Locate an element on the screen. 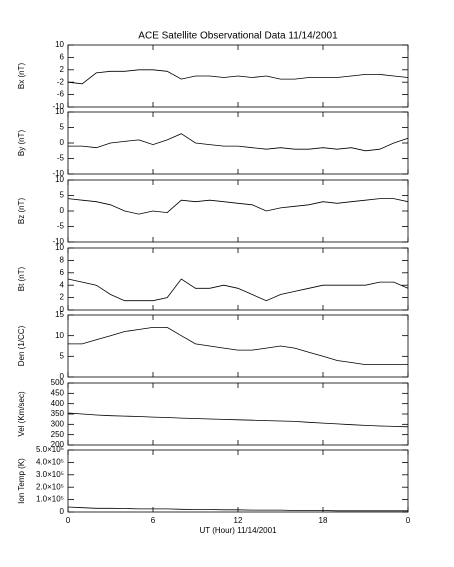  y-axis-label: Vel (Km/sec) is located at coordinates (21, 414).